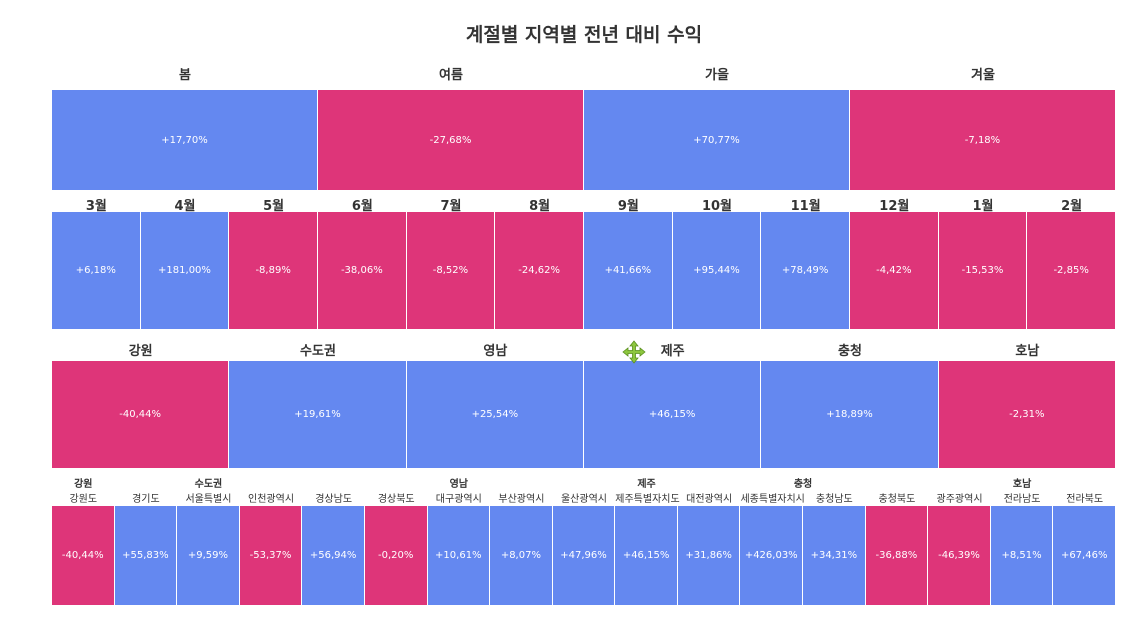 The width and height of the screenshot is (1148, 635). What do you see at coordinates (540, 206) in the screenshot?
I see `month-label: 8월` at bounding box center [540, 206].